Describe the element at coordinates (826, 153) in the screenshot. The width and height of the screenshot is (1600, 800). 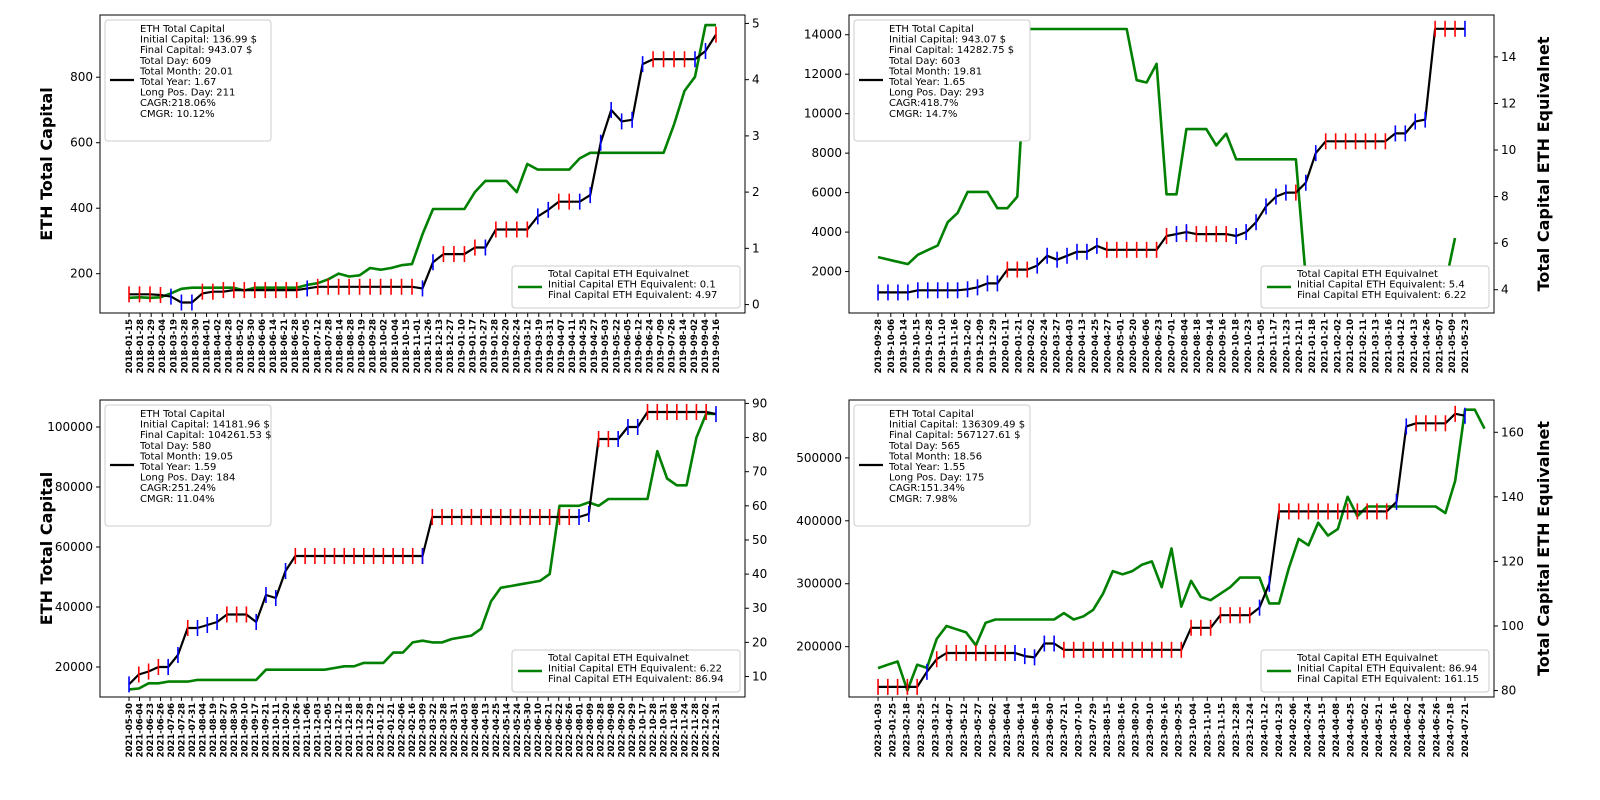
I see `y-left-tick-label: 8000` at that location.